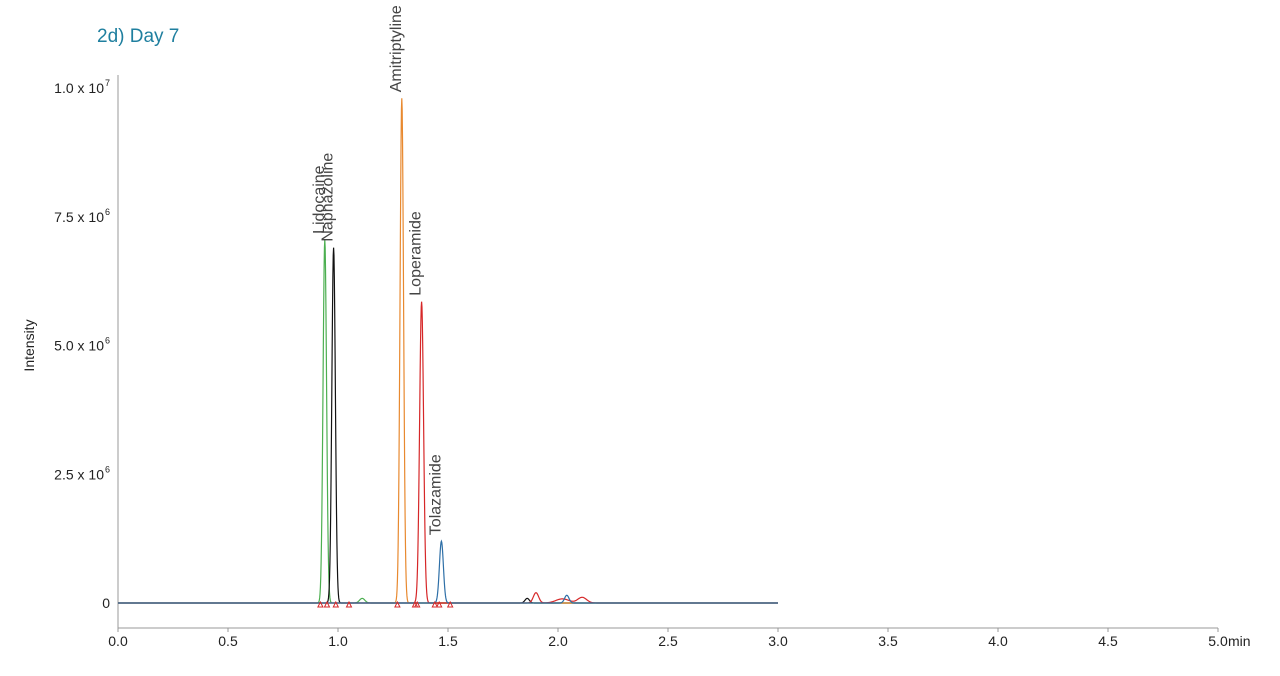  What do you see at coordinates (118, 641) in the screenshot?
I see `x-tick-label: 0.0` at bounding box center [118, 641].